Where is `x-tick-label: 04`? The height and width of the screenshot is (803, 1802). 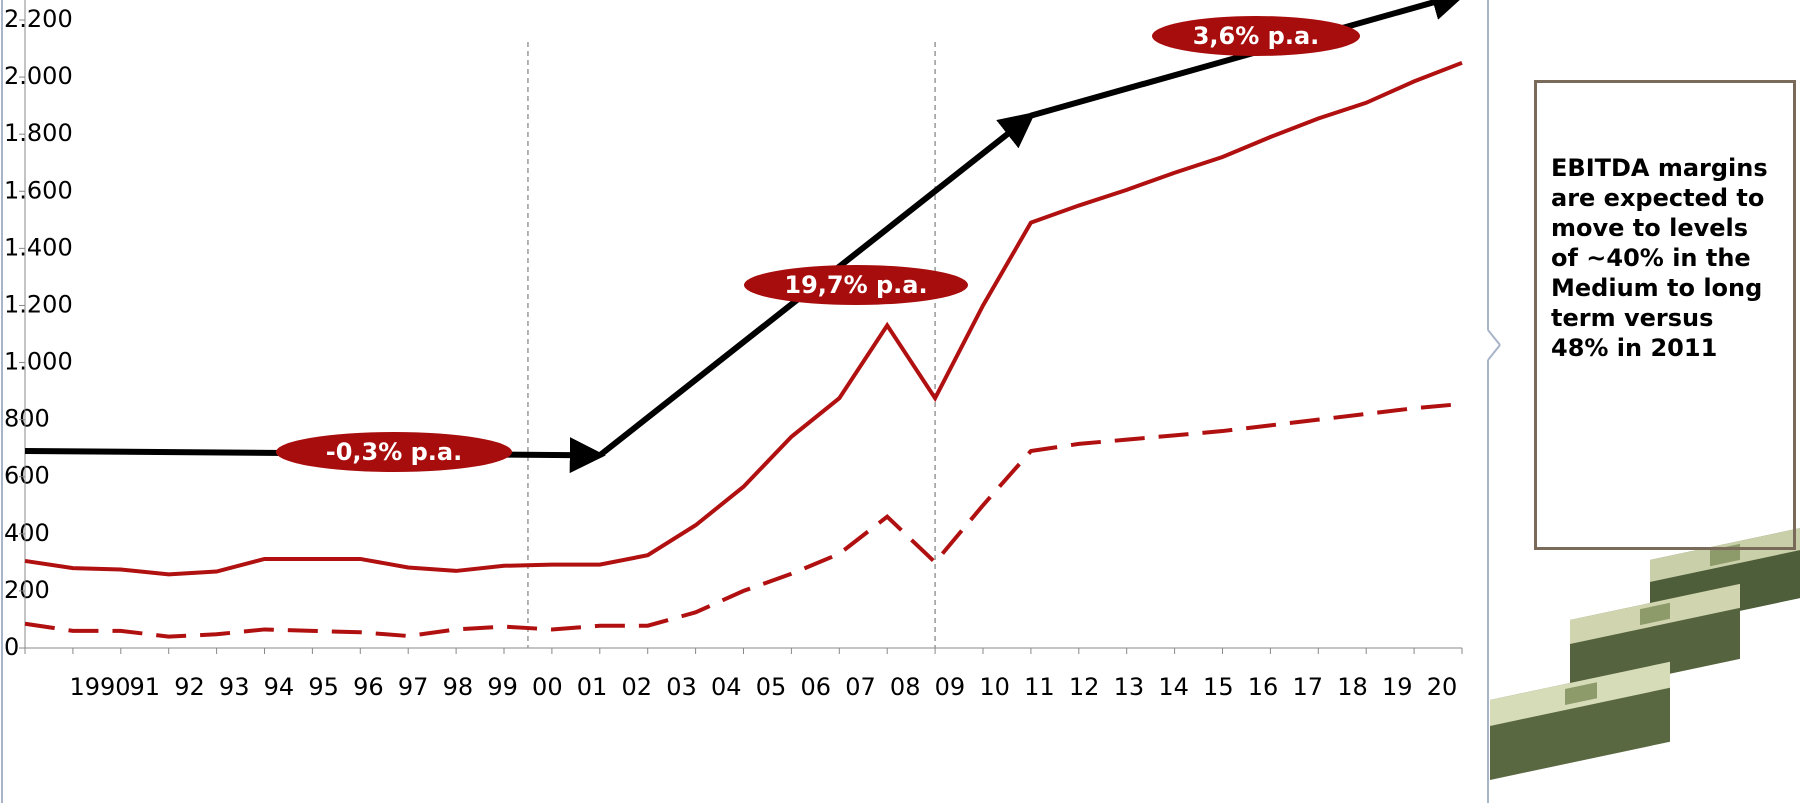 x-tick-label: 04 is located at coordinates (726, 687).